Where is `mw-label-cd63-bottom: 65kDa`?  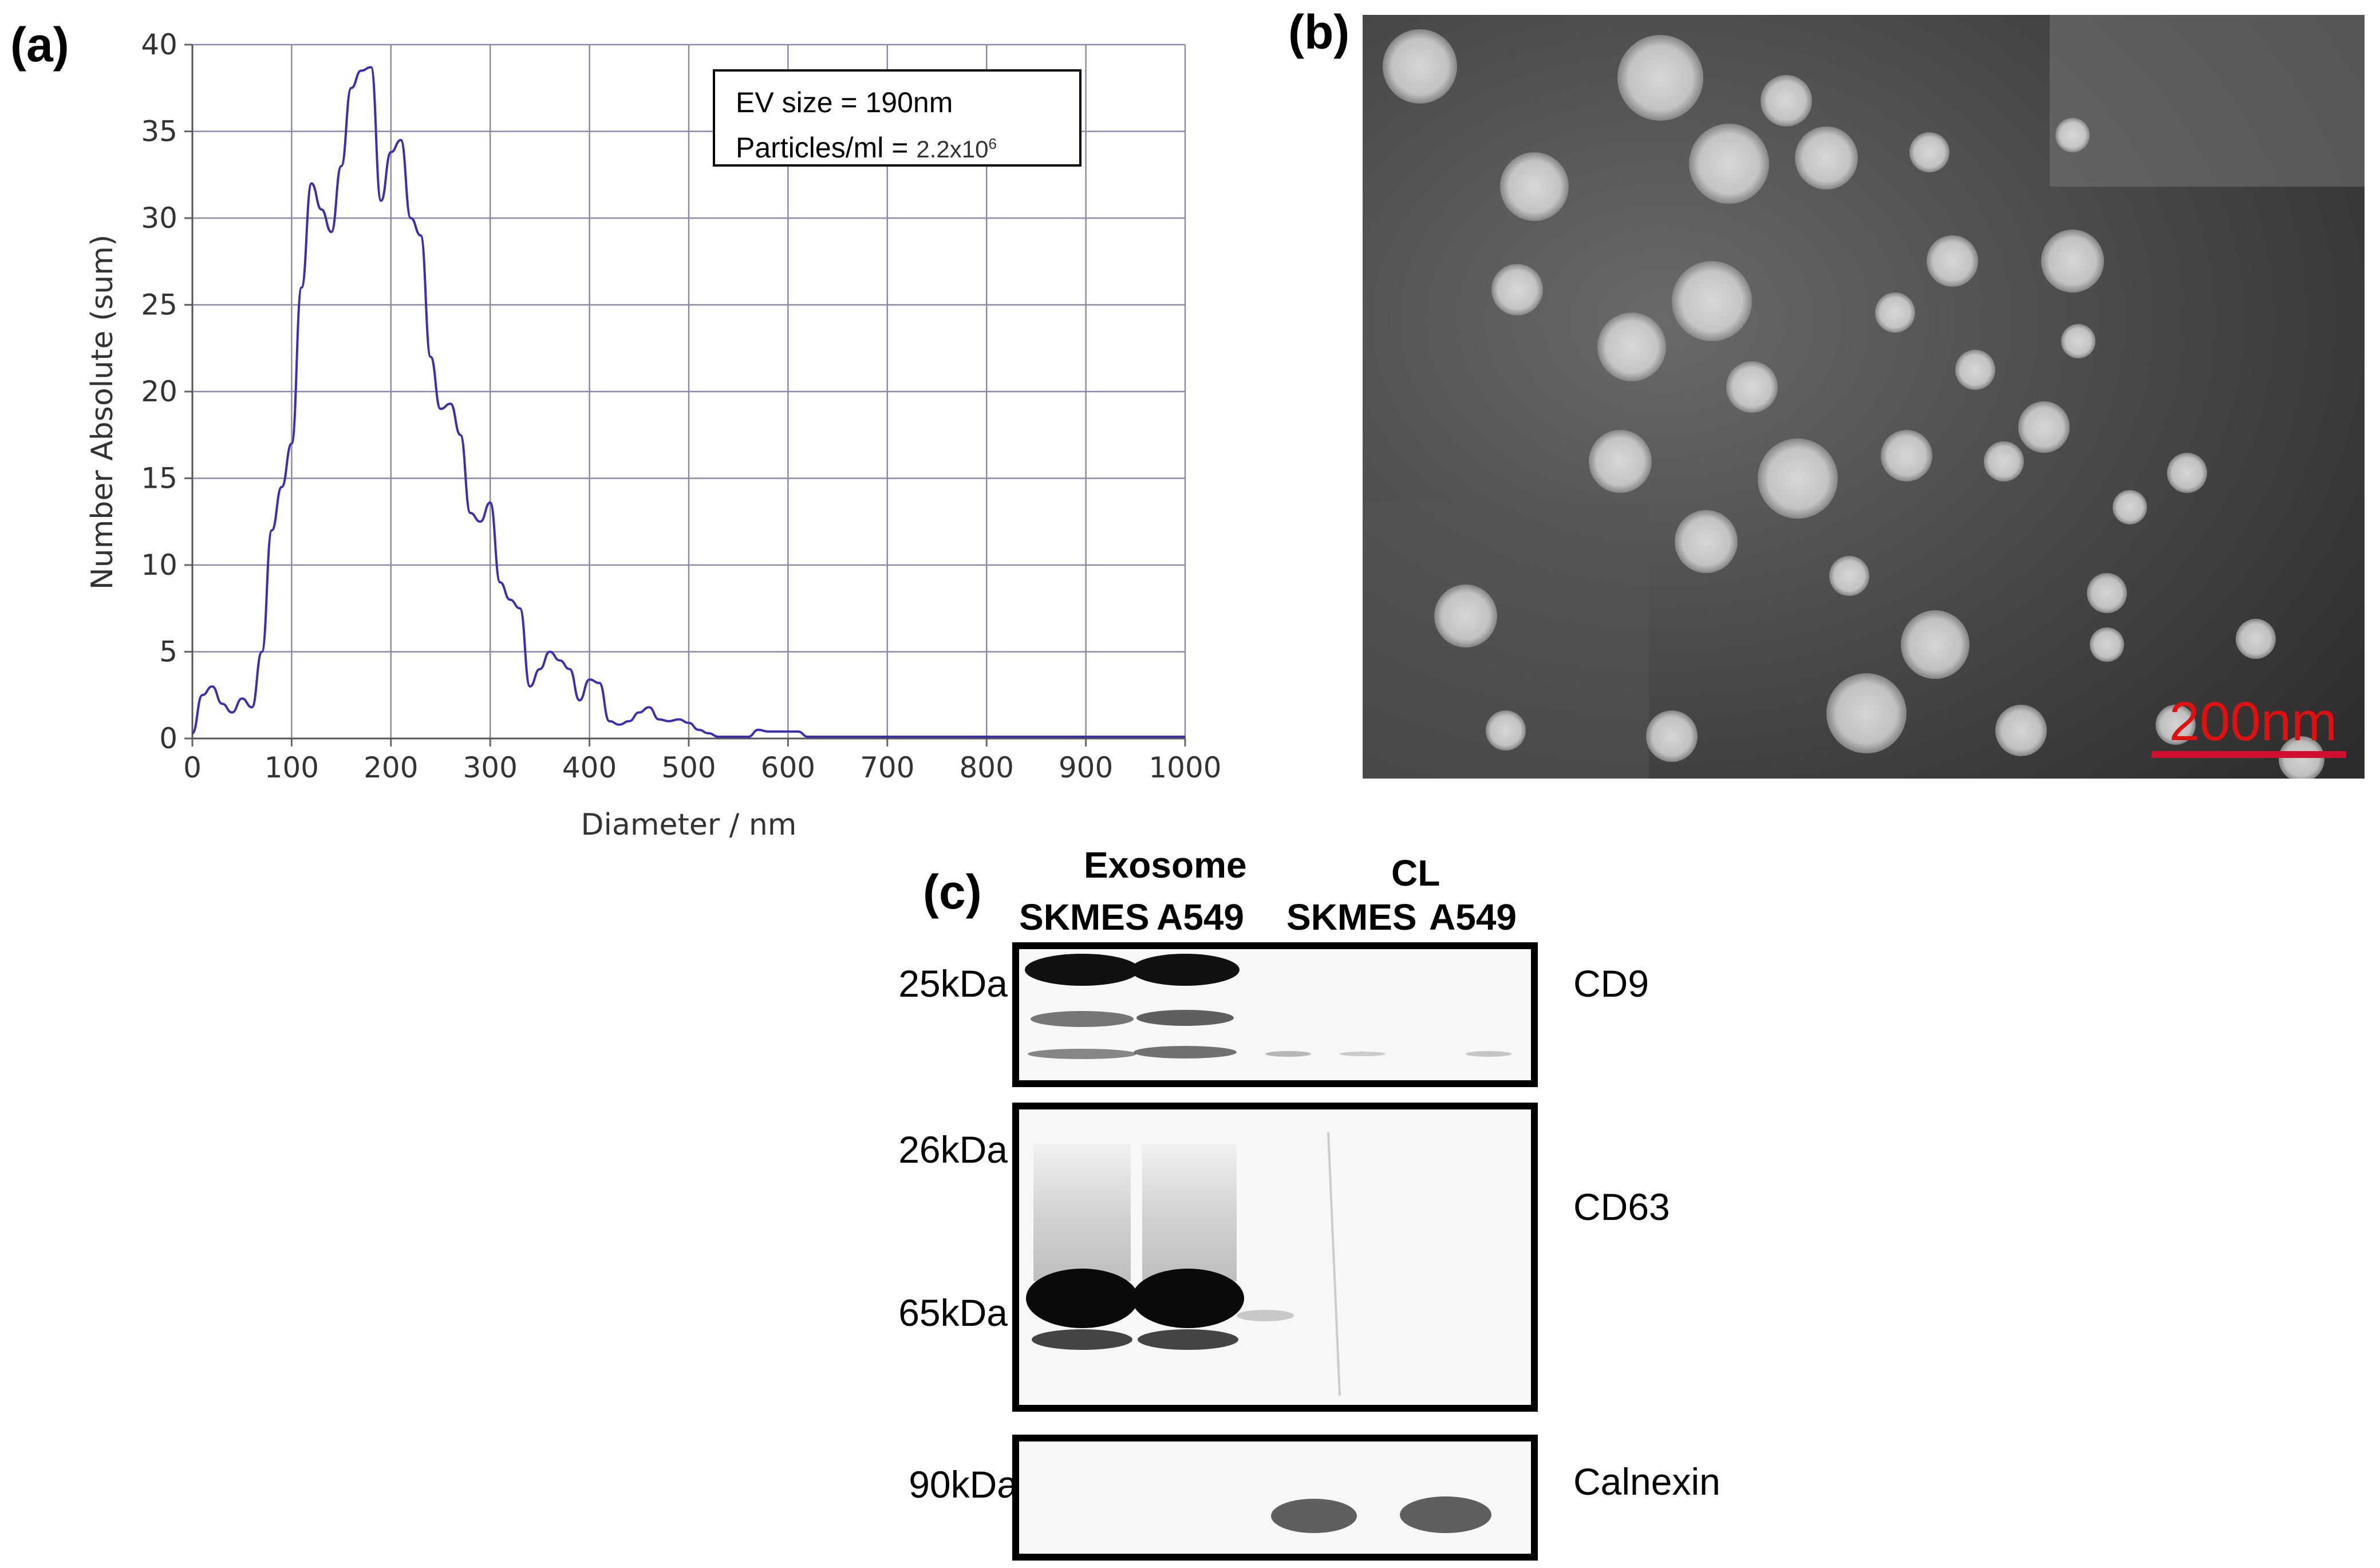 mw-label-cd63-bottom: 65kDa is located at coordinates (953, 1313).